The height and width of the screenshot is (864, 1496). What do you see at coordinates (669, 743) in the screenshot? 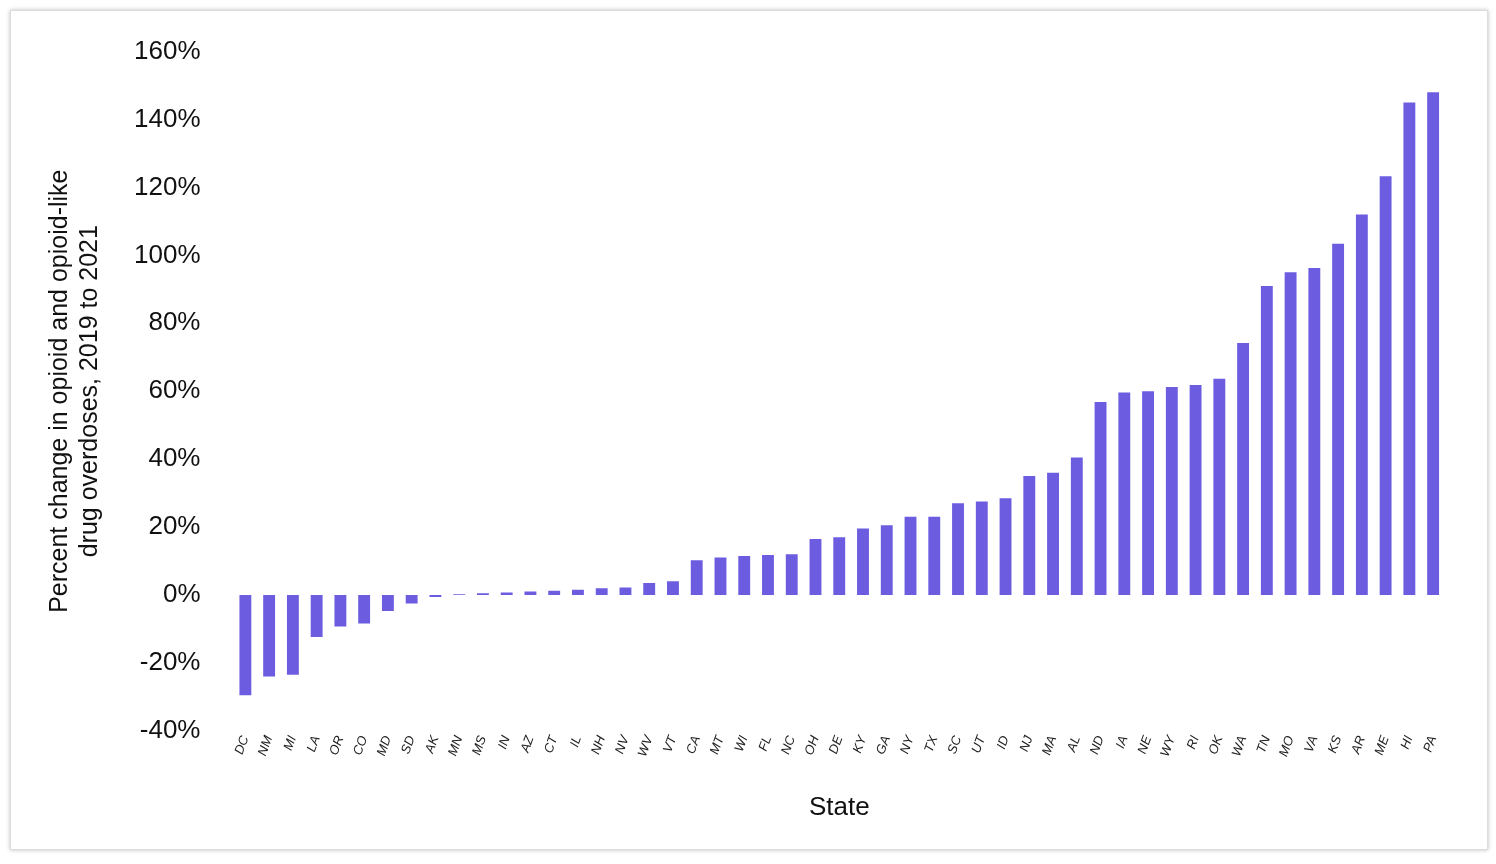
I see `x-tick-label: VT` at bounding box center [669, 743].